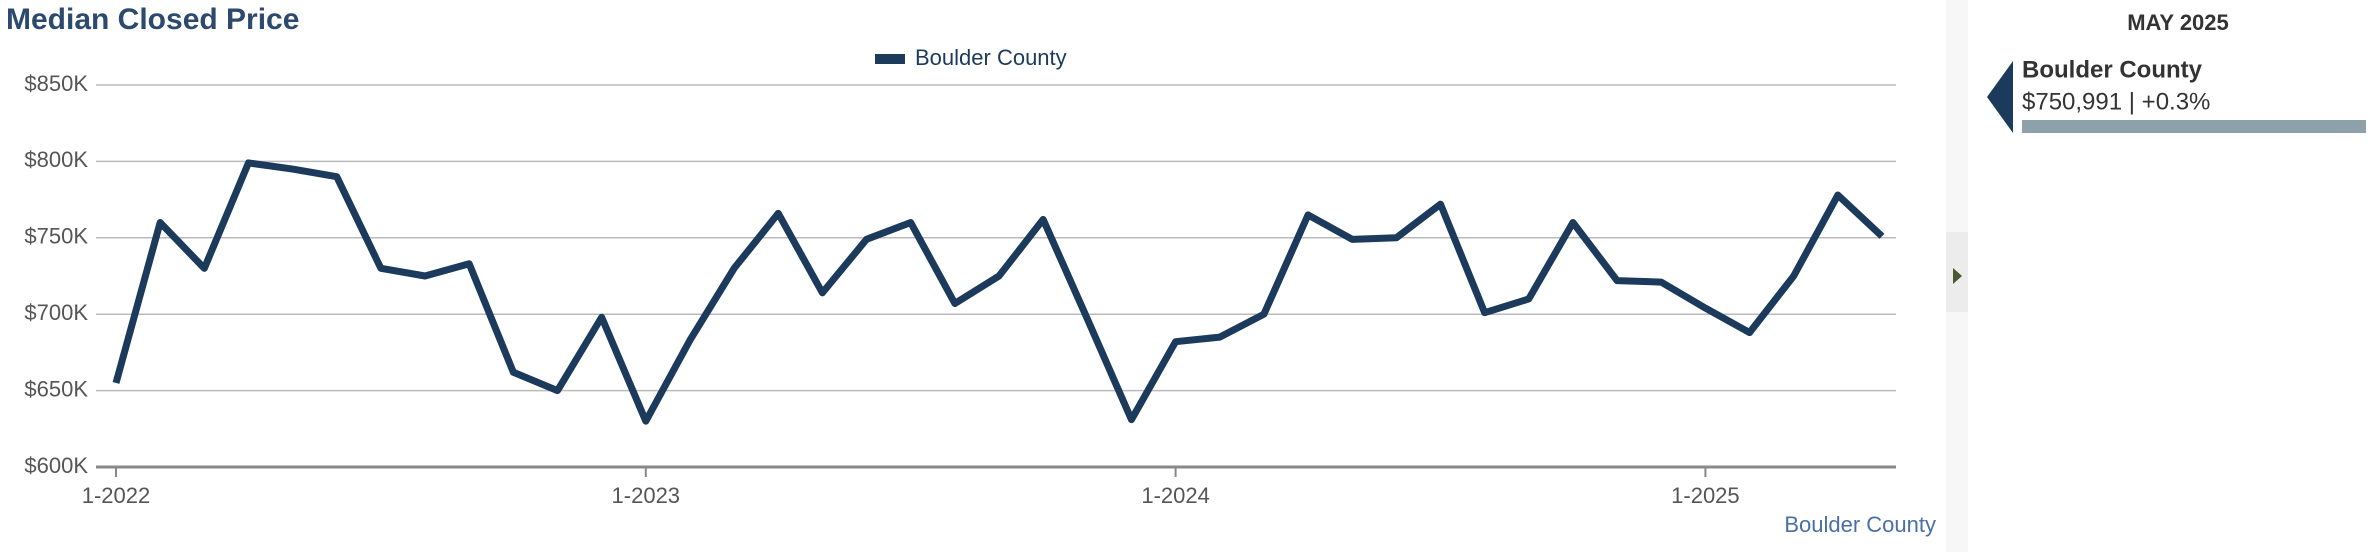 The image size is (2370, 552). What do you see at coordinates (890, 59) in the screenshot?
I see `legend-swatch` at bounding box center [890, 59].